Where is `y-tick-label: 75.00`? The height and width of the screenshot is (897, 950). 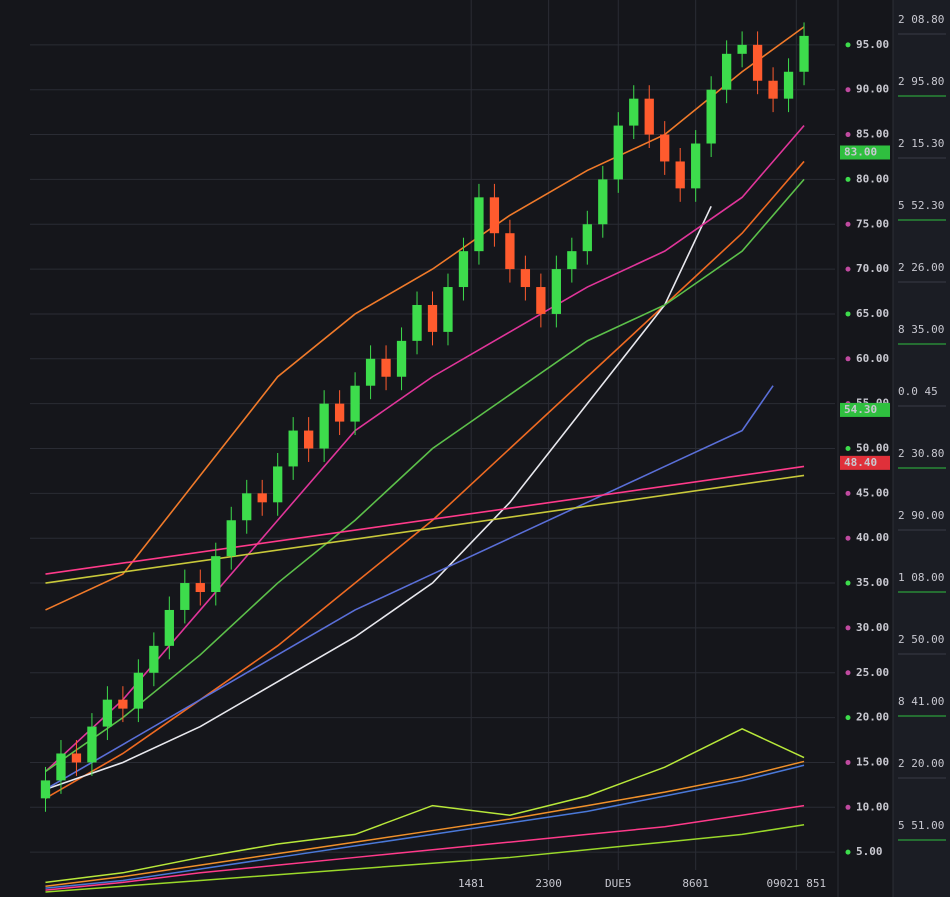
y-tick-label: 75.00 is located at coordinates (872, 223).